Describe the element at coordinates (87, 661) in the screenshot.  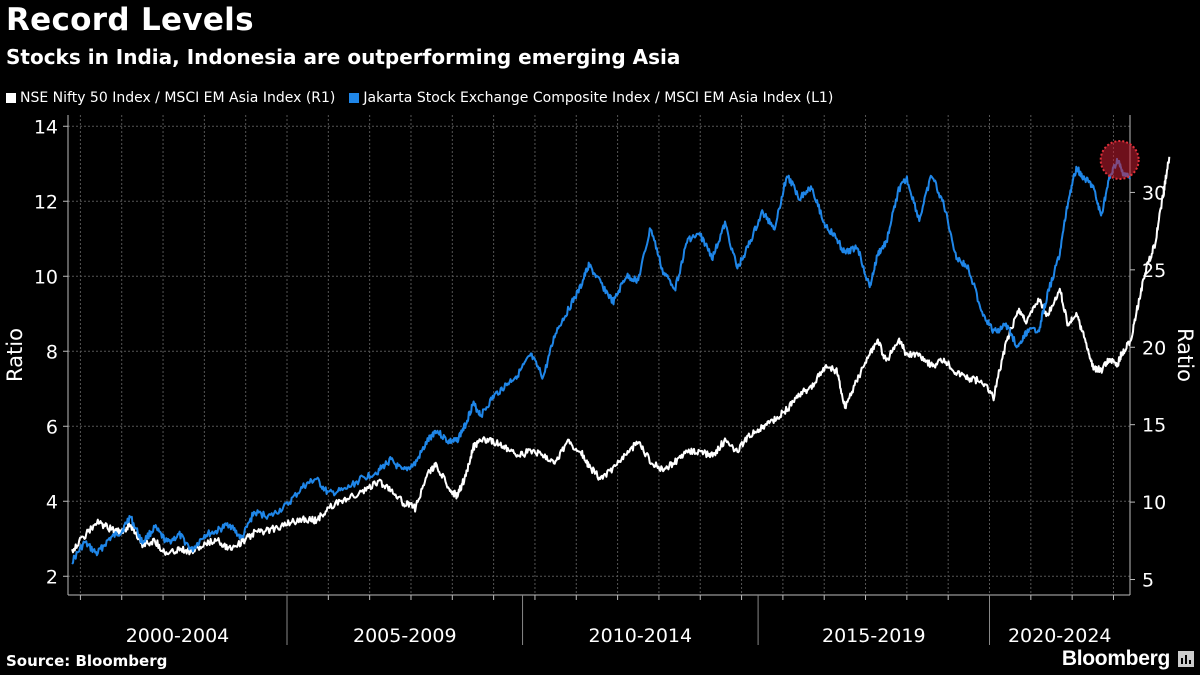
I see `source-note: Source: Bloomberg` at that location.